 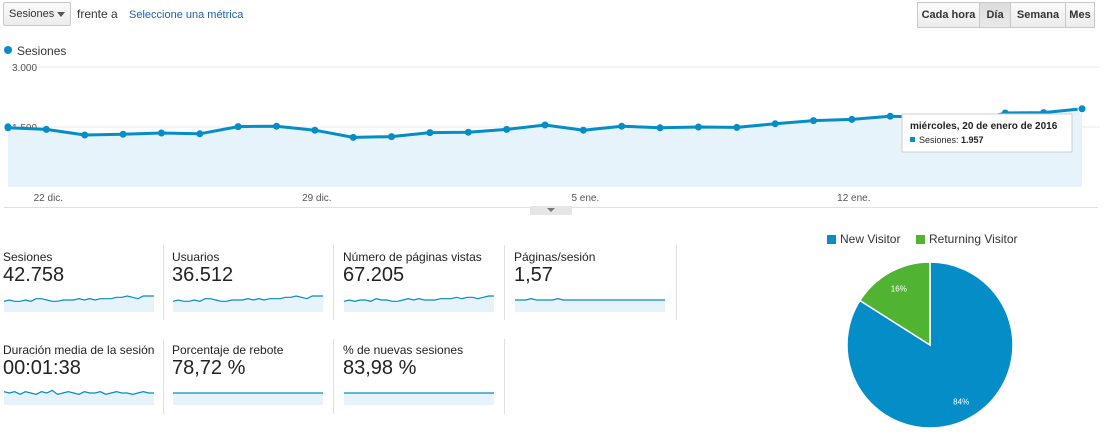 I want to click on scorecard: Páginas/sesión 1,57, so click(x=594, y=290).